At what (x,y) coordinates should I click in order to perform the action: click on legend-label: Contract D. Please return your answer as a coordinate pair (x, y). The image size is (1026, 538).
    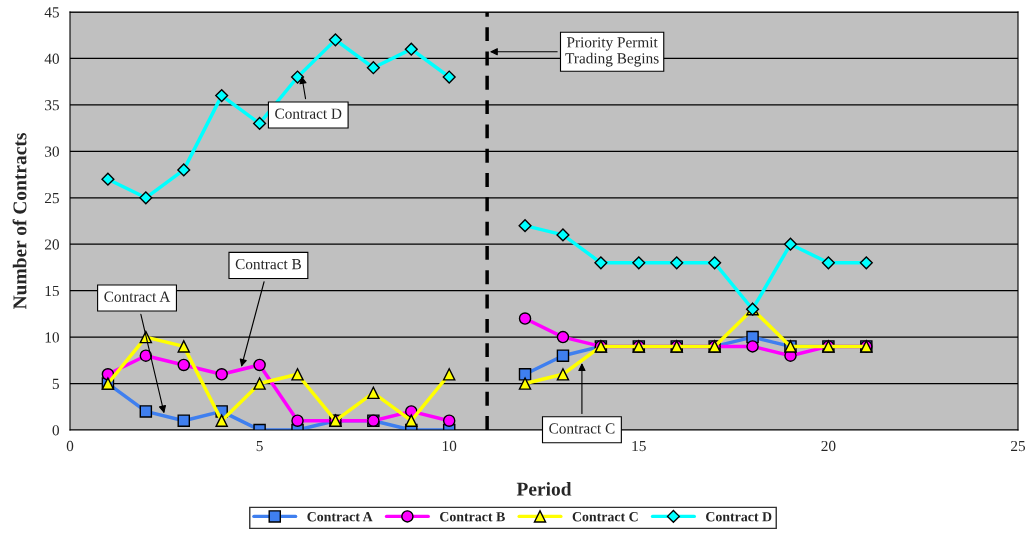
    Looking at the image, I should click on (739, 517).